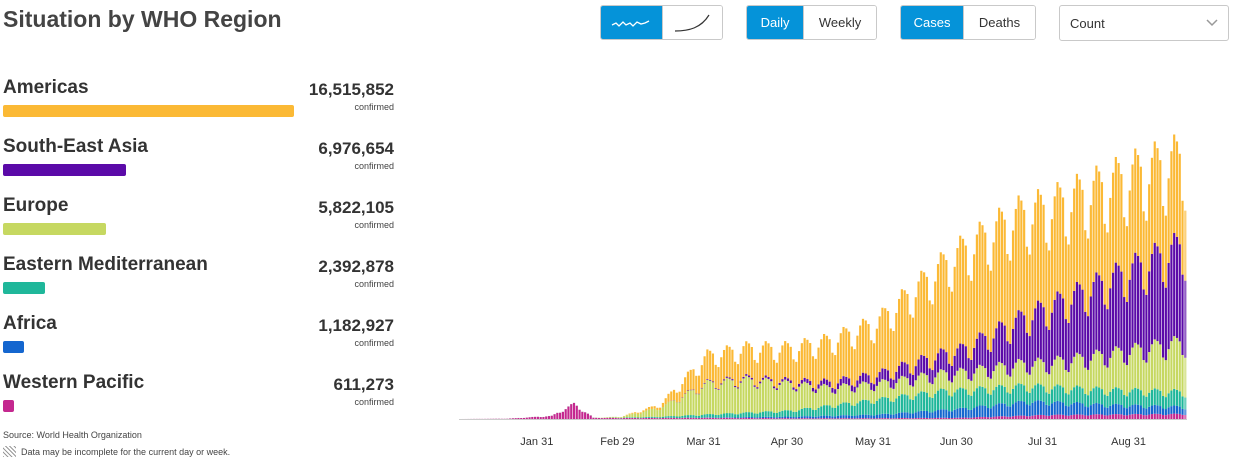  I want to click on wavy-line-icon, so click(630, 23).